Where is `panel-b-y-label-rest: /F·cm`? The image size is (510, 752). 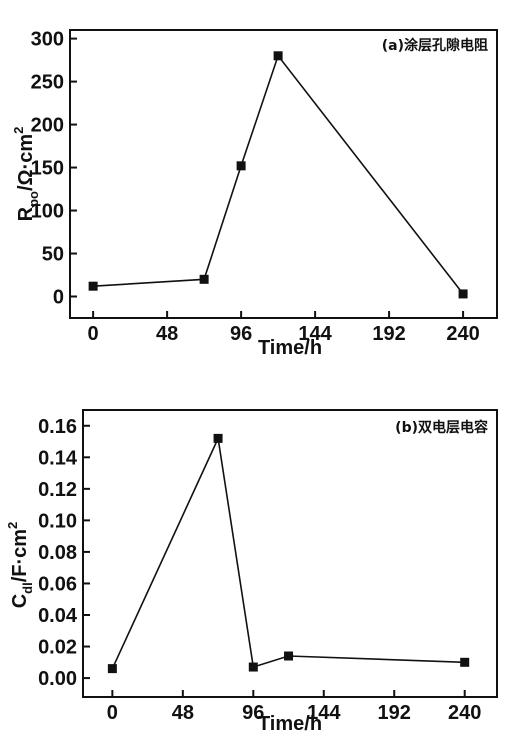 panel-b-y-label-rest: /F·cm is located at coordinates (20, 555).